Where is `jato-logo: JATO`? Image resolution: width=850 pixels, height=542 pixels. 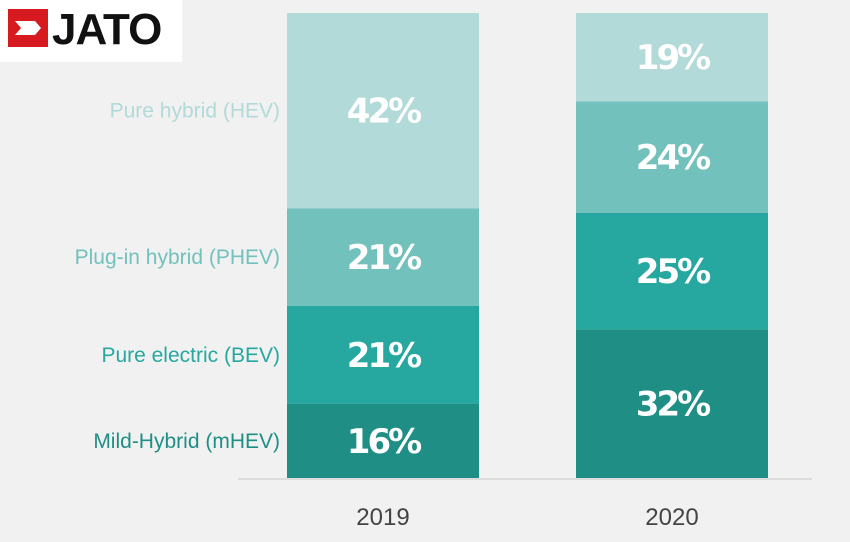 jato-logo: JATO is located at coordinates (91, 31).